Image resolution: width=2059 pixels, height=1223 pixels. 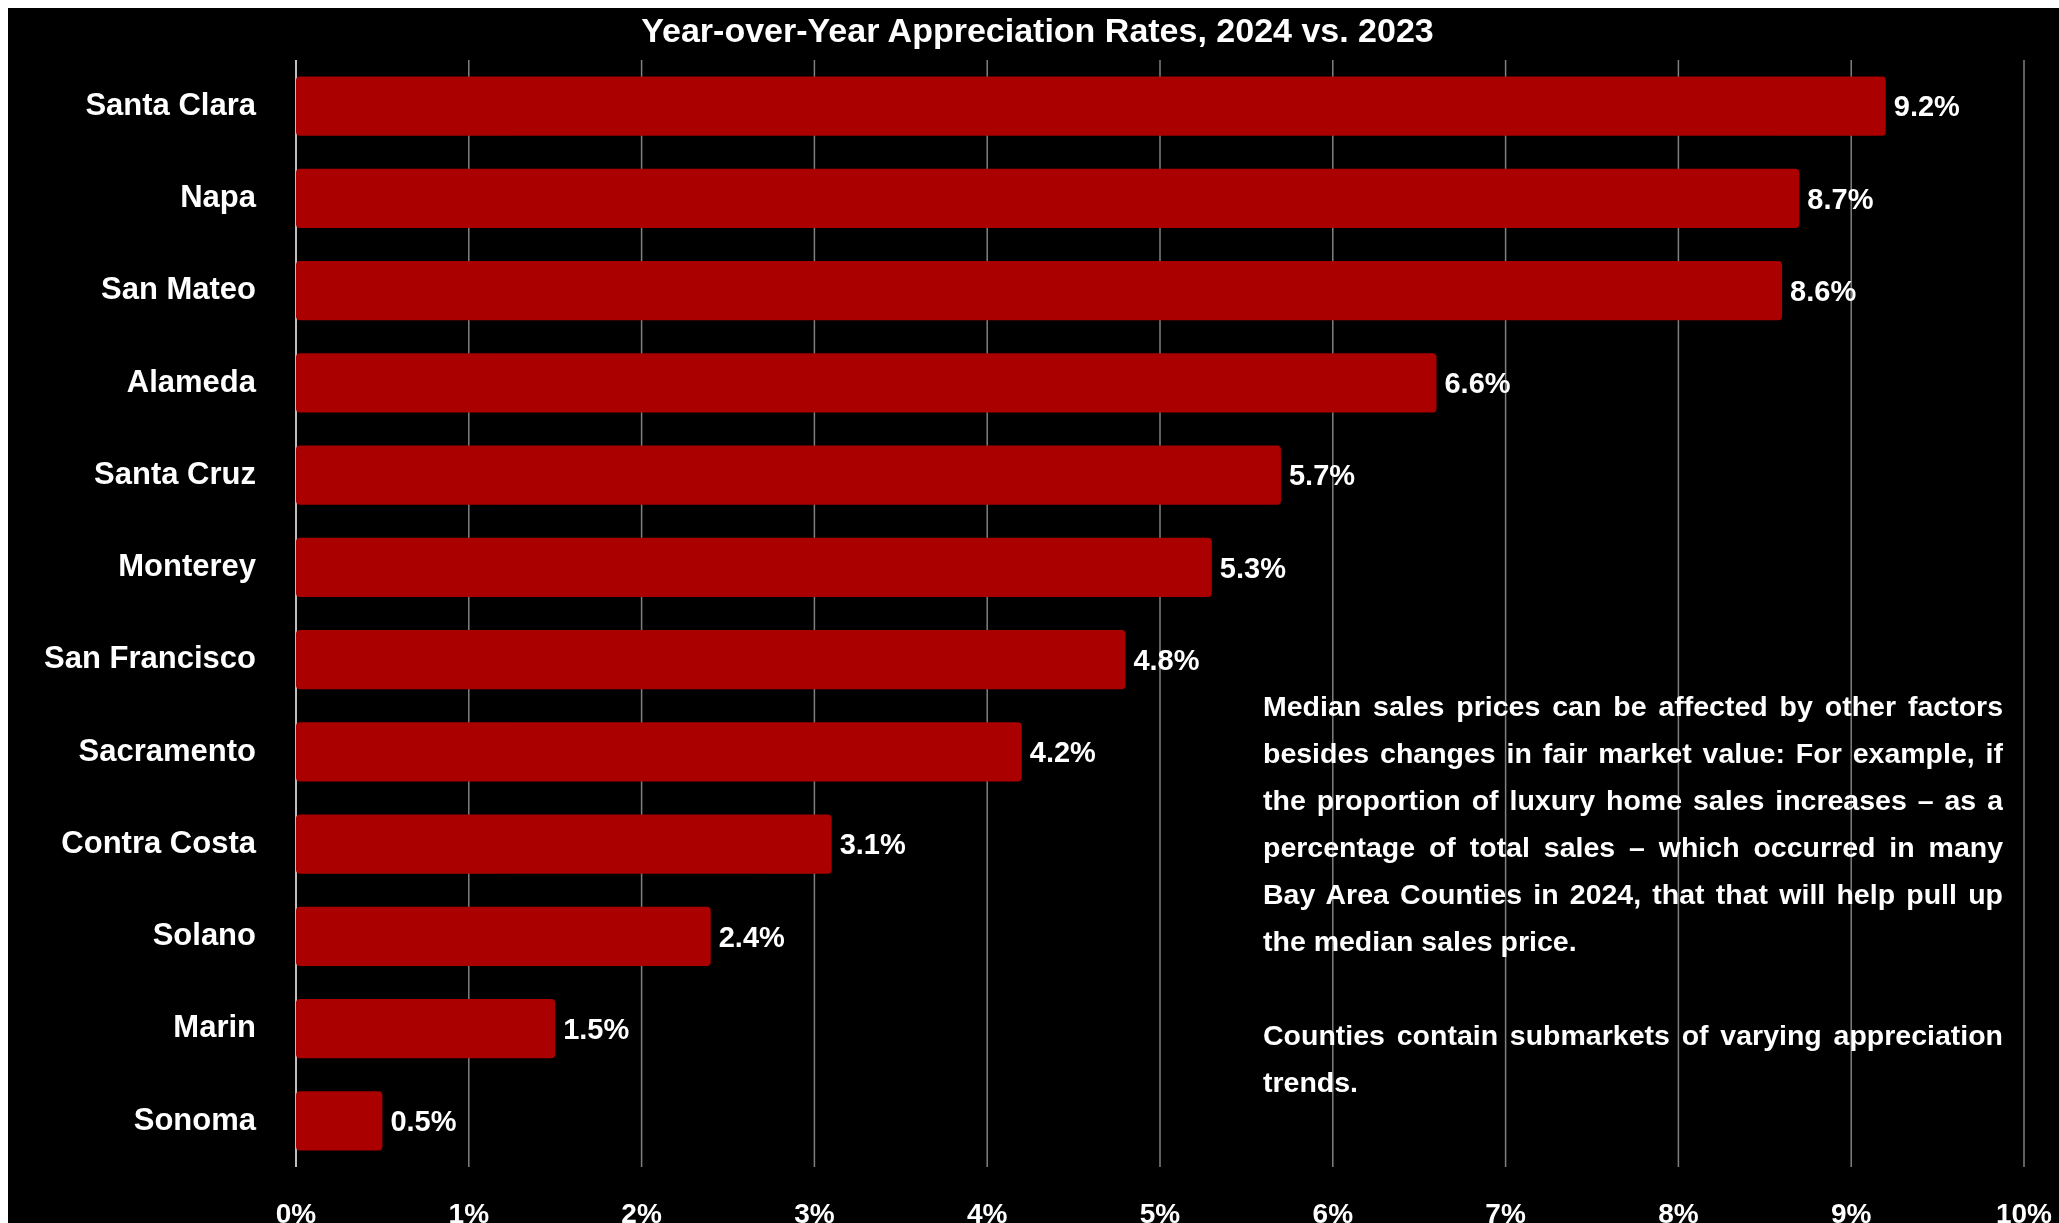 I want to click on data-label: 8.6%, so click(x=1823, y=290).